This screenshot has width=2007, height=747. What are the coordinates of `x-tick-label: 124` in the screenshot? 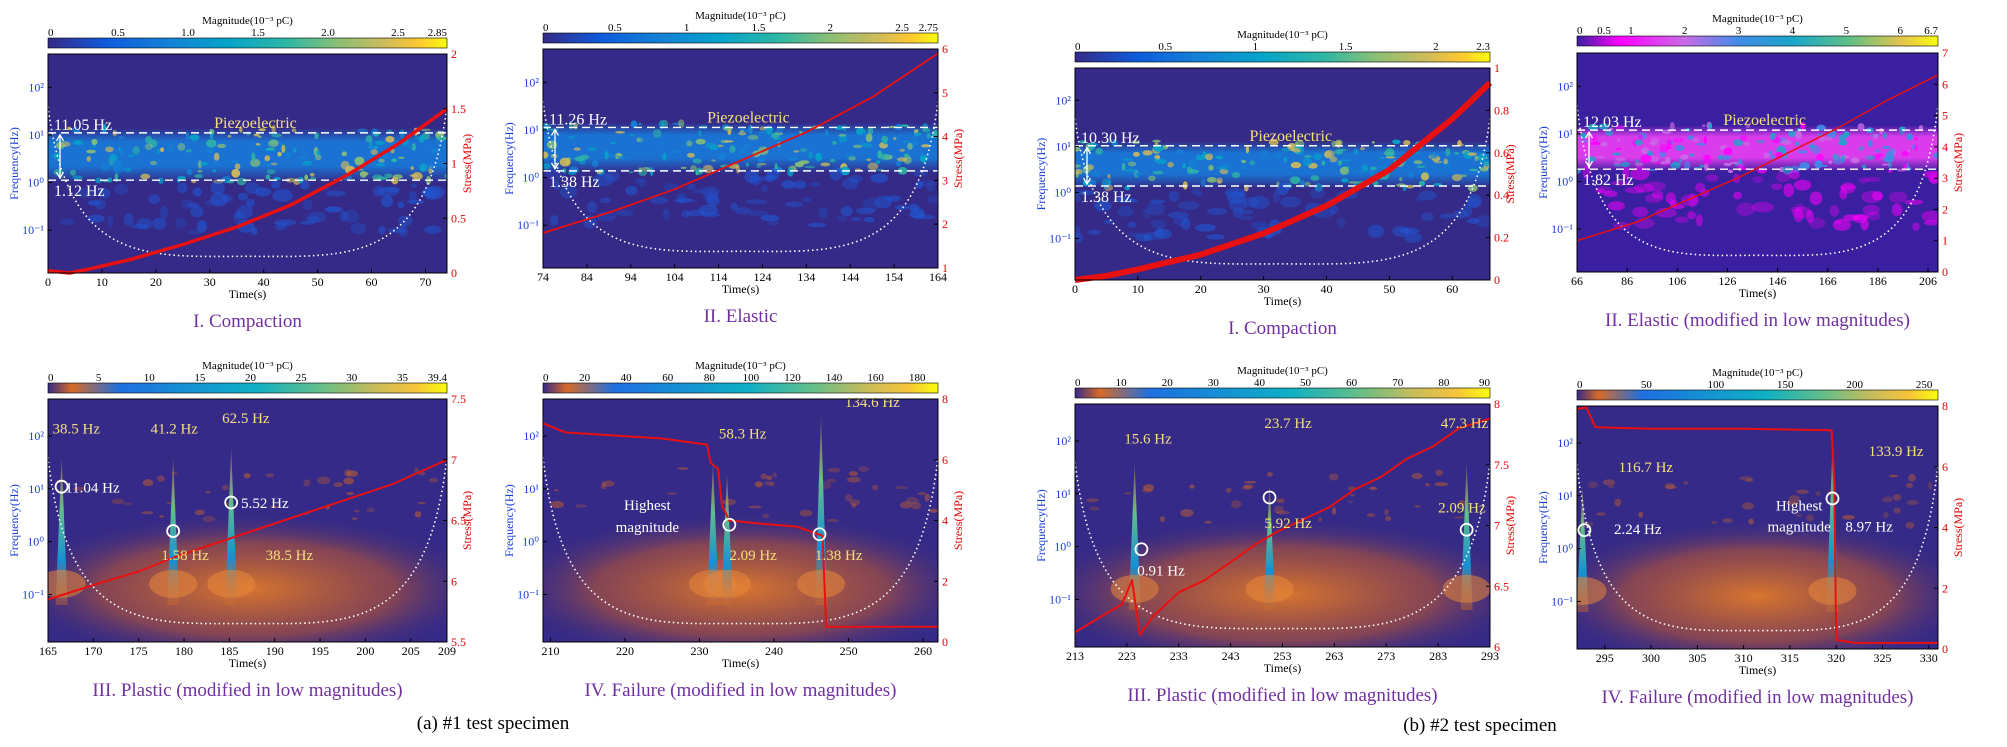 It's located at (762, 277).